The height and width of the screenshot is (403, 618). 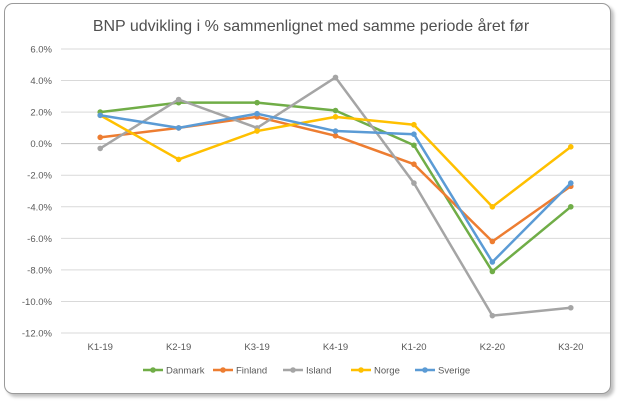 What do you see at coordinates (41, 50) in the screenshot?
I see `y-tick-label: 6.0%` at bounding box center [41, 50].